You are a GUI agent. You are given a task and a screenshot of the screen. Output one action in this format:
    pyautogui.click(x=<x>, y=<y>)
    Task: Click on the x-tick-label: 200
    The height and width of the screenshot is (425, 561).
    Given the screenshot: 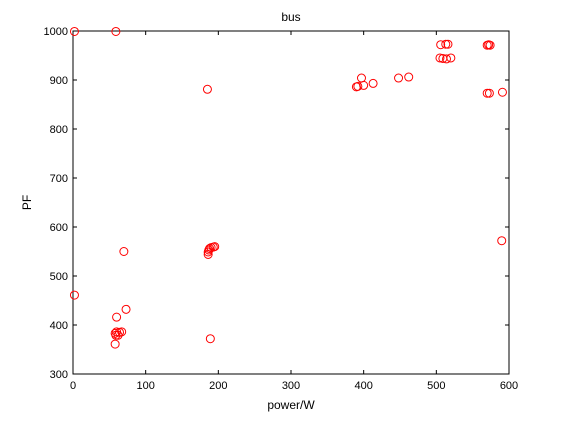 What is the action you would take?
    pyautogui.click(x=218, y=386)
    